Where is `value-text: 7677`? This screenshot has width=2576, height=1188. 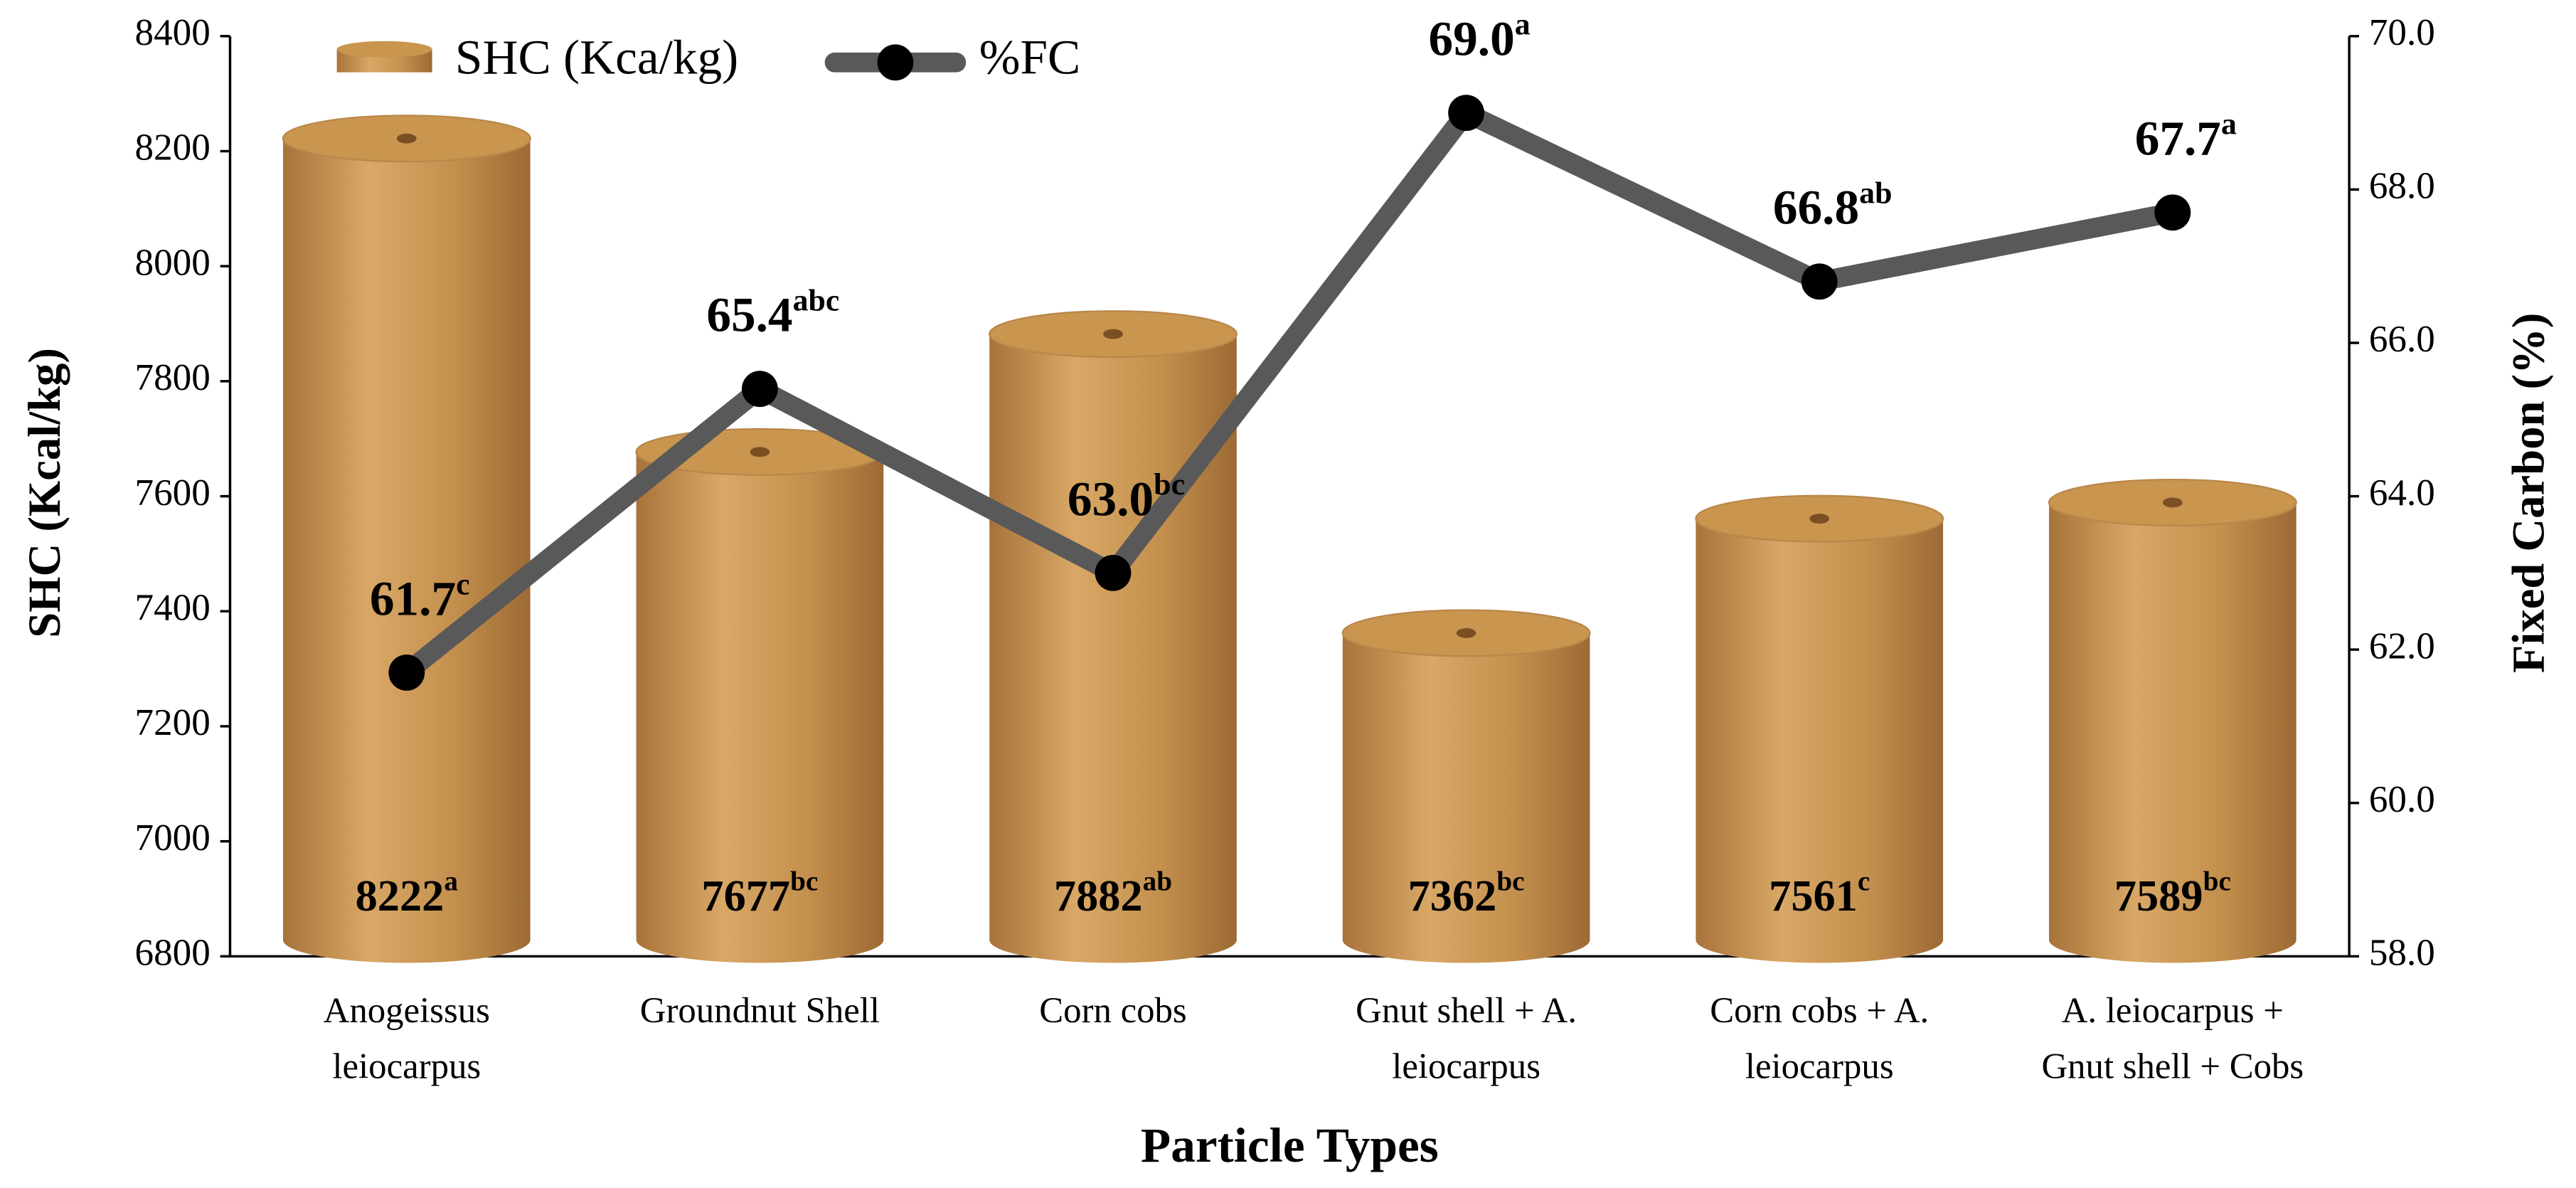 value-text: 7677 is located at coordinates (745, 896).